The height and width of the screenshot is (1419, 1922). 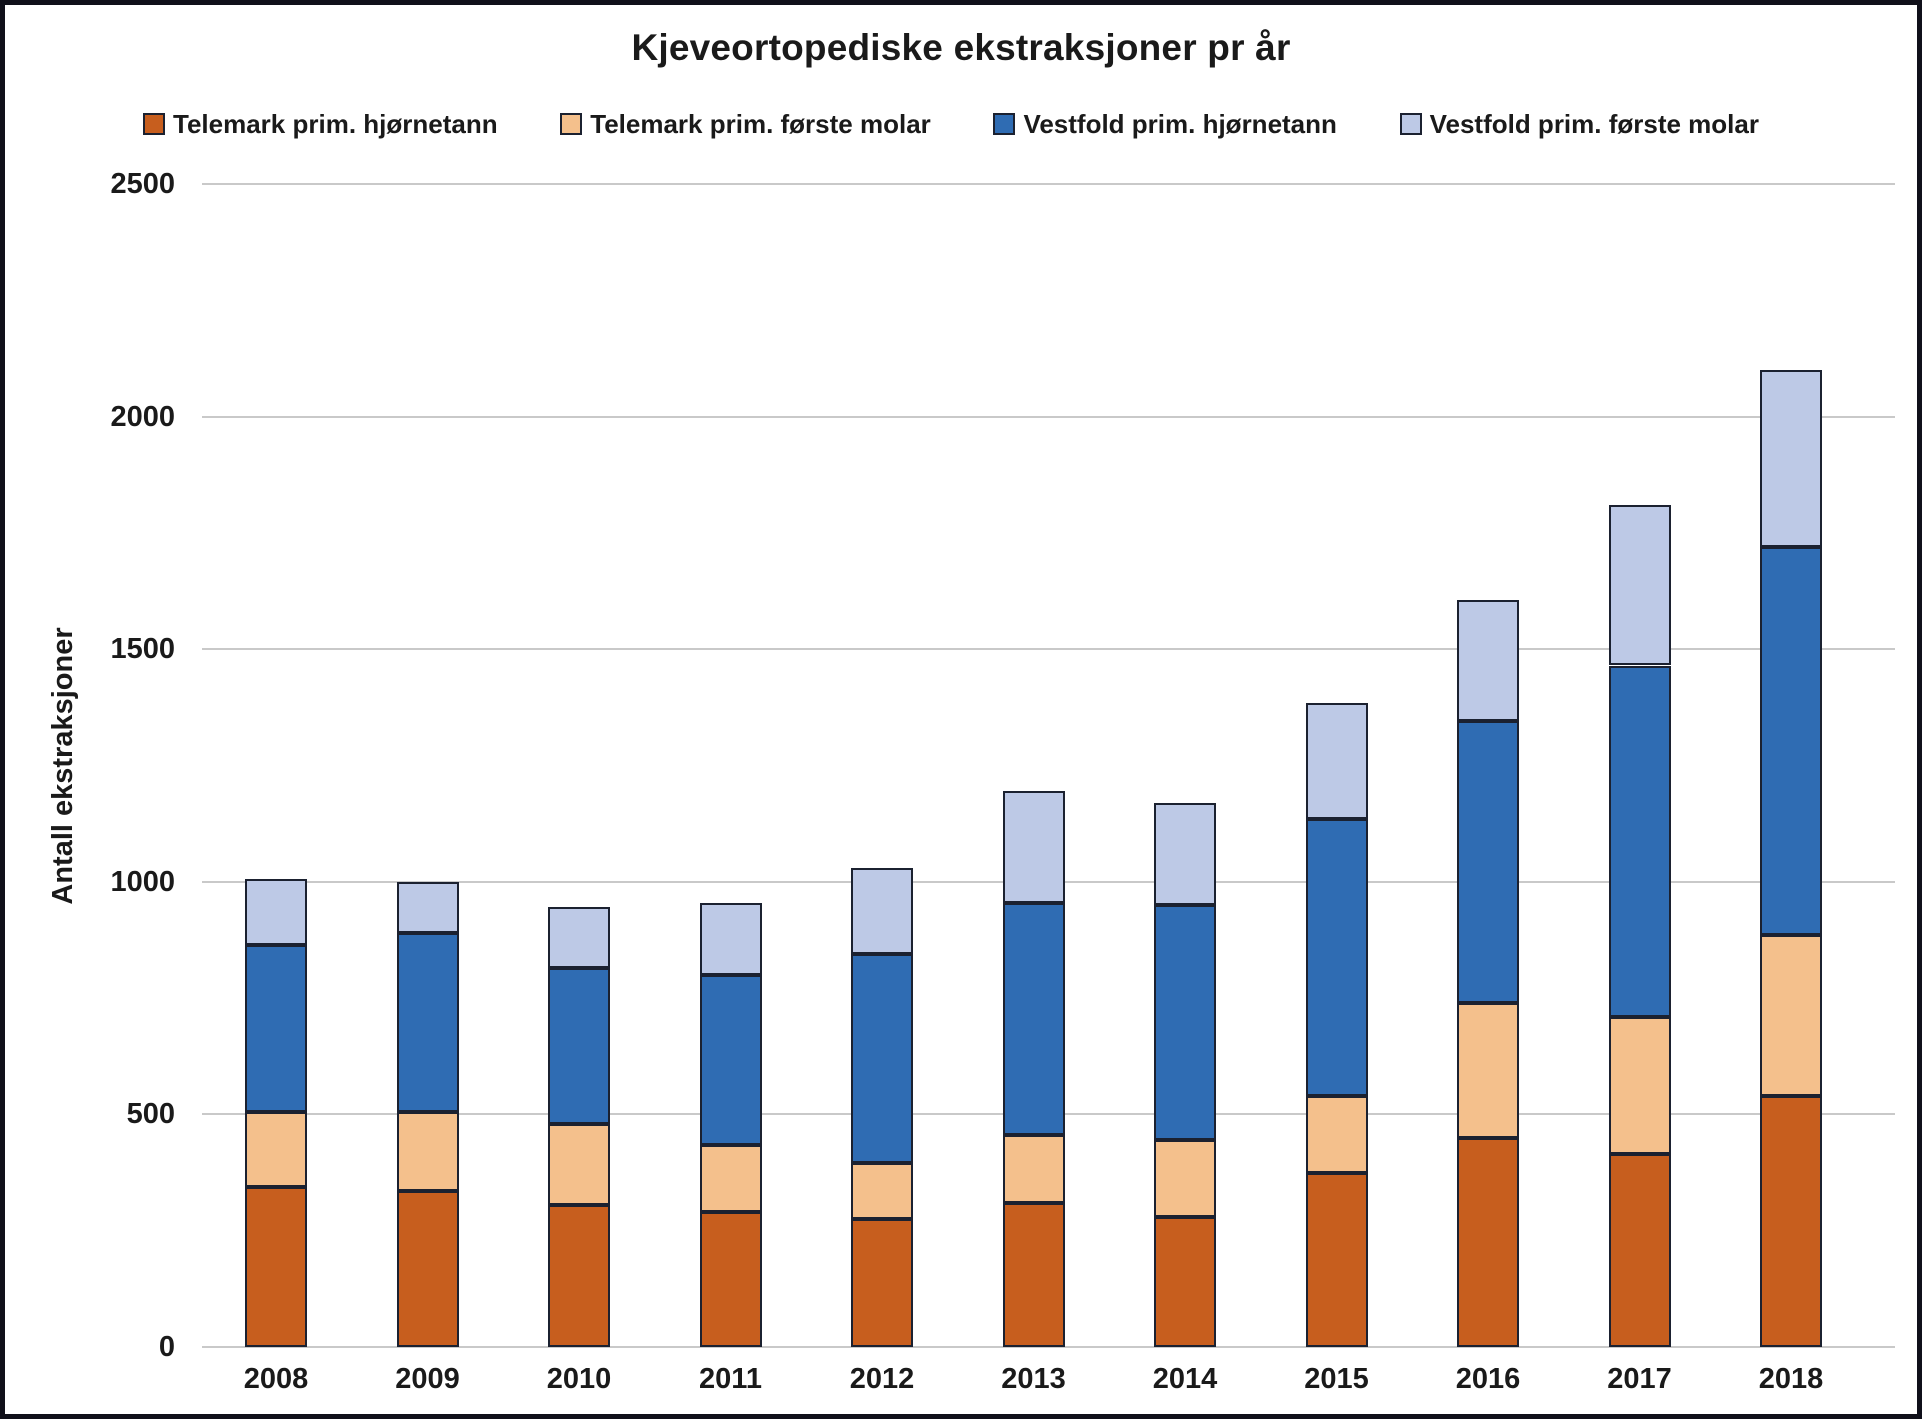 I want to click on bar-segment-2014-telemark-prim-f-rste-molar, so click(x=1185, y=1178).